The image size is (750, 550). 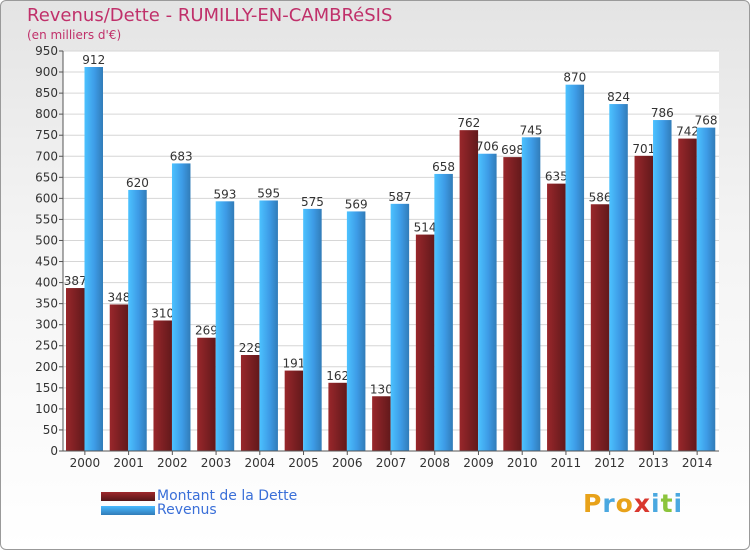 I want to click on x-tick-label: 2010, so click(x=522, y=463).